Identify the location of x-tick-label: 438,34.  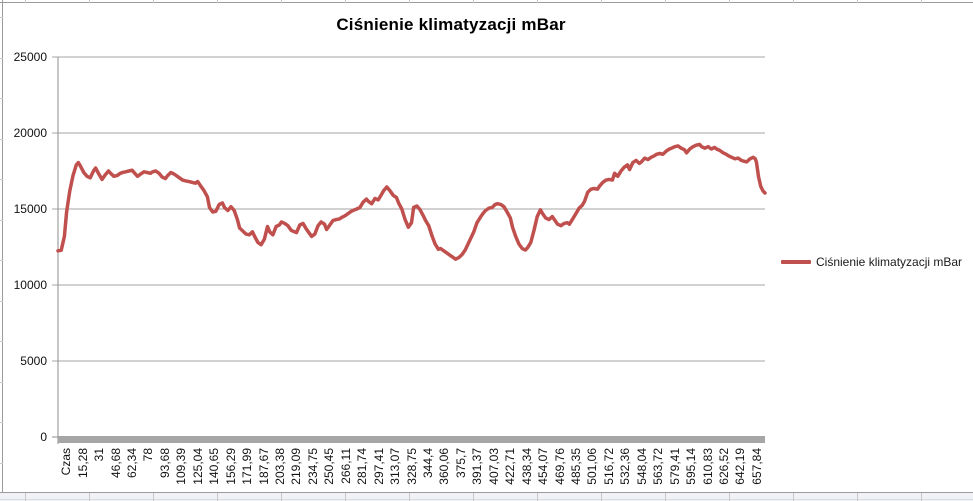
(526, 466).